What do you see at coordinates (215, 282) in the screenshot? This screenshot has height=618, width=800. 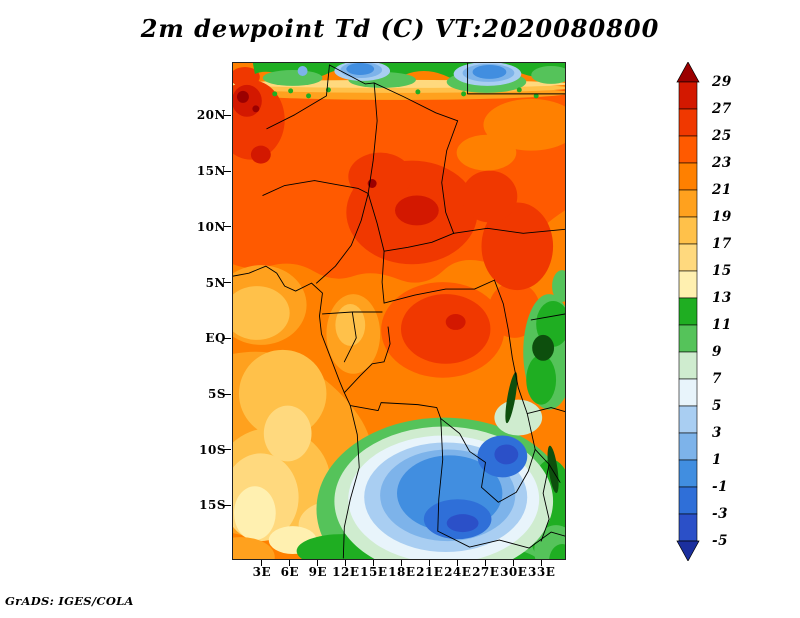 I see `lat-tick-label: 5N` at bounding box center [215, 282].